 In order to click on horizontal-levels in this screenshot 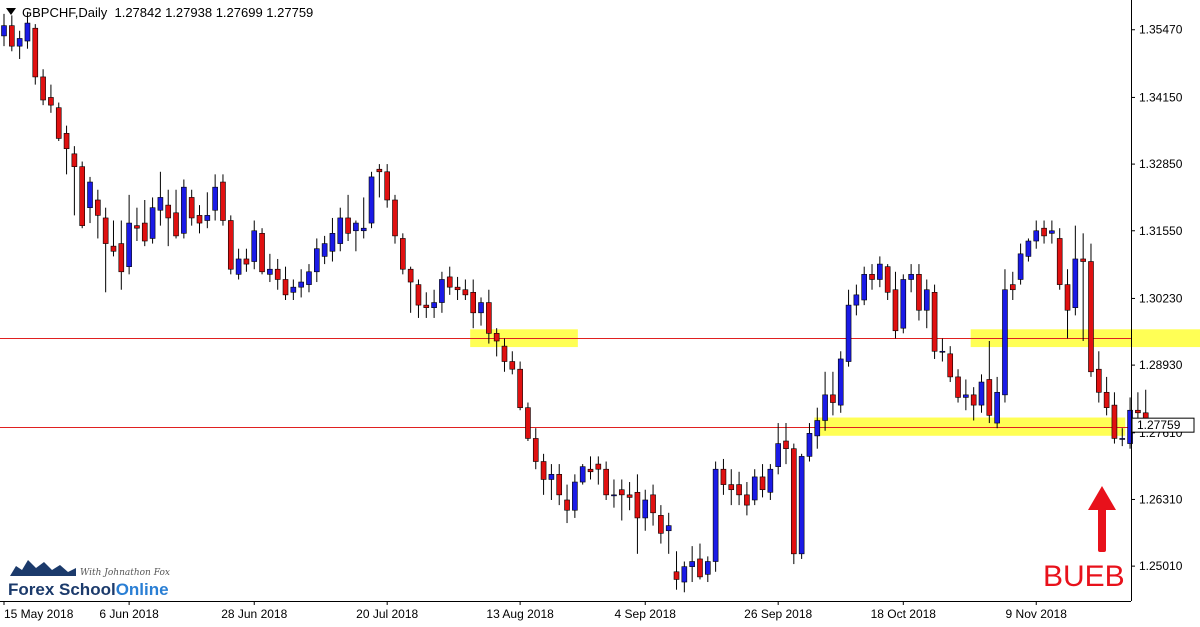, I will do `click(565, 383)`.